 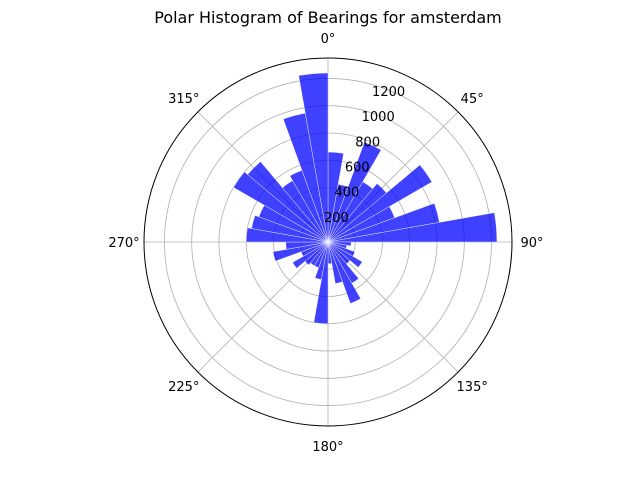 What do you see at coordinates (367, 142) in the screenshot?
I see `radial-tick-label: 800` at bounding box center [367, 142].